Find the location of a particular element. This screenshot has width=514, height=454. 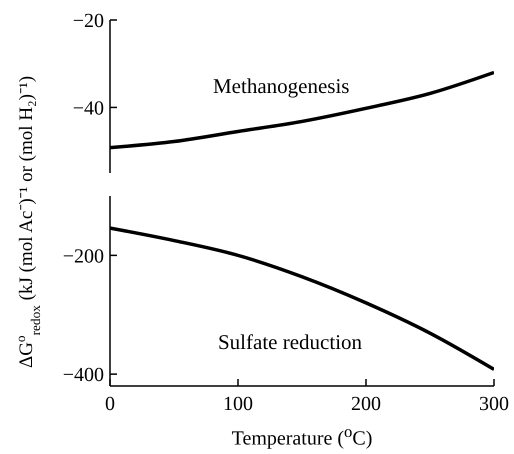

x-tick-label: 300 is located at coordinates (494, 404).